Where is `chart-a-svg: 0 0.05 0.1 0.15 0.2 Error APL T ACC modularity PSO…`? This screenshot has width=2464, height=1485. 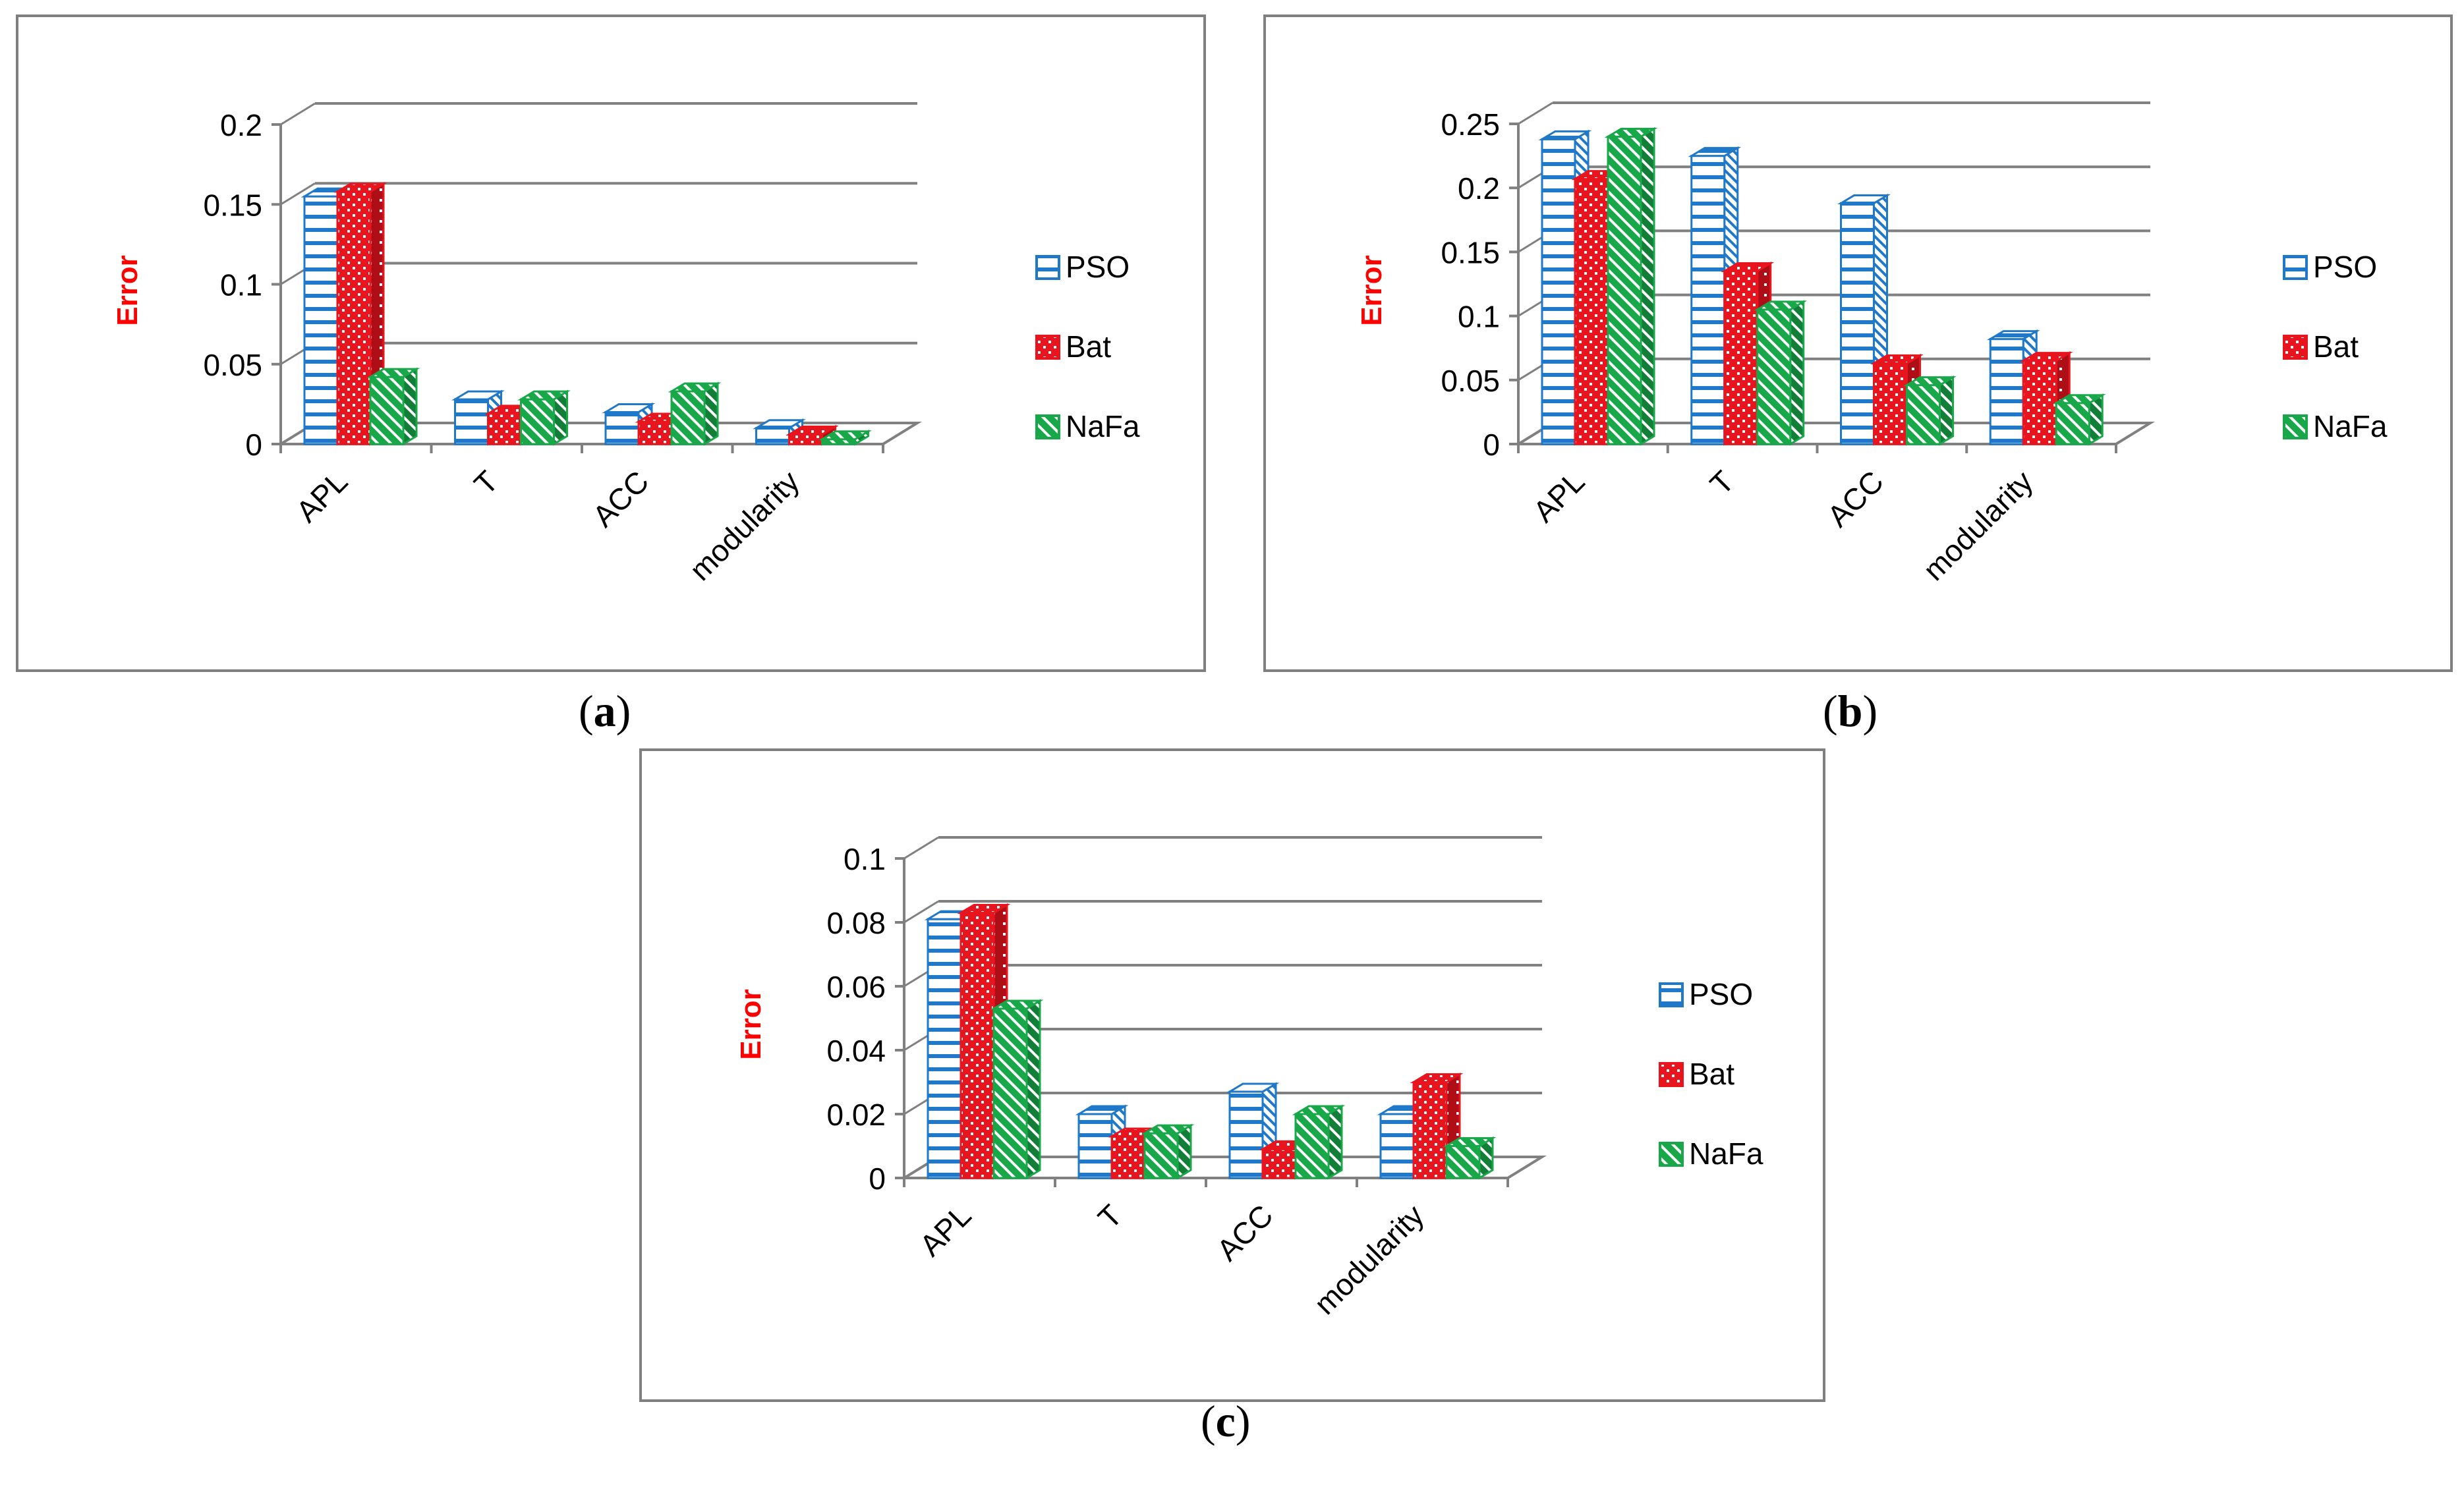 chart-a-svg: 0 0.05 0.1 0.15 0.2 Error APL T ACC modularity PSO… is located at coordinates (625, 344).